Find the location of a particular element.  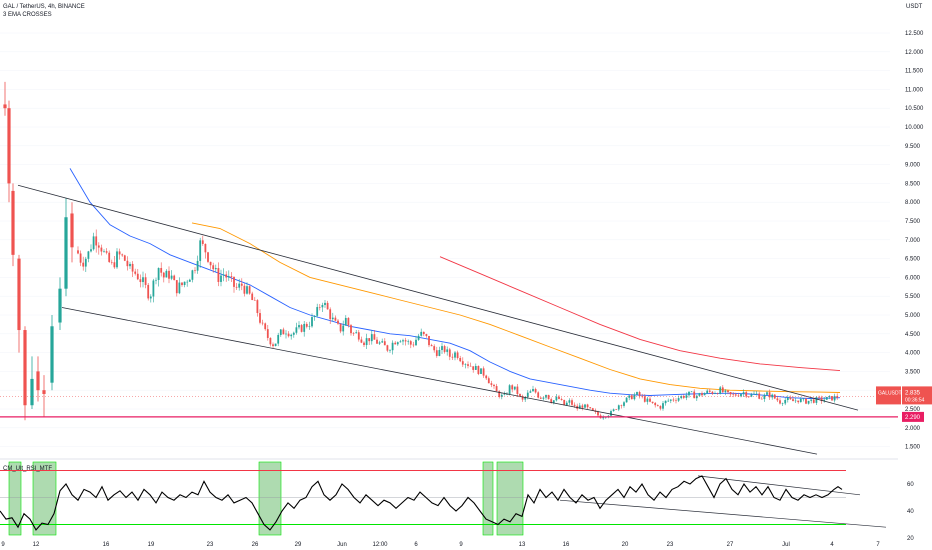

rsi-line is located at coordinates (421, 503).